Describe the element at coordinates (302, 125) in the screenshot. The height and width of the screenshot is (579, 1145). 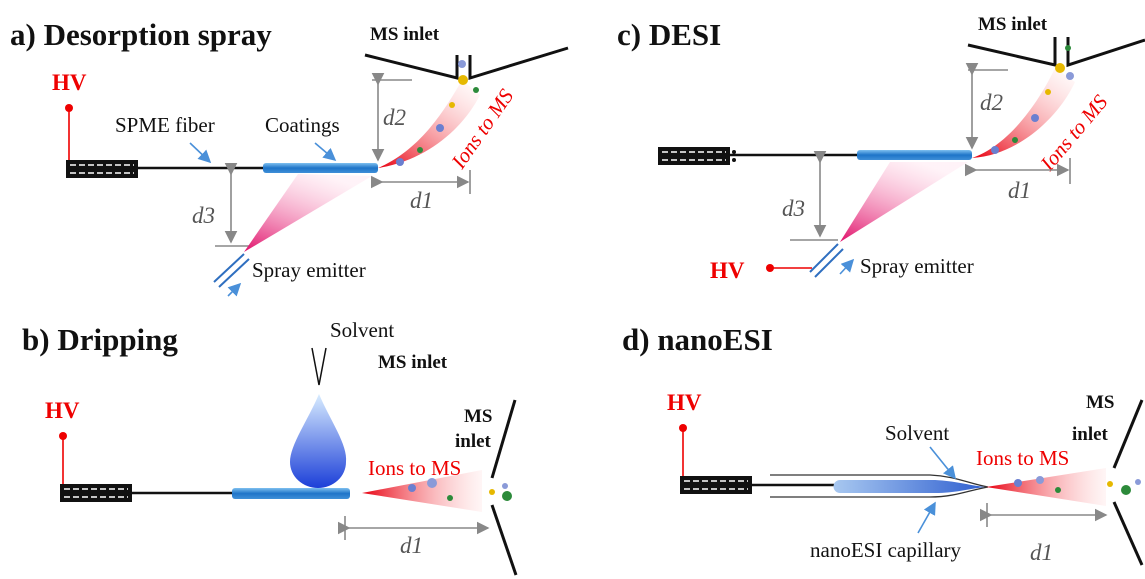
I see `coating-label: Coatings` at that location.